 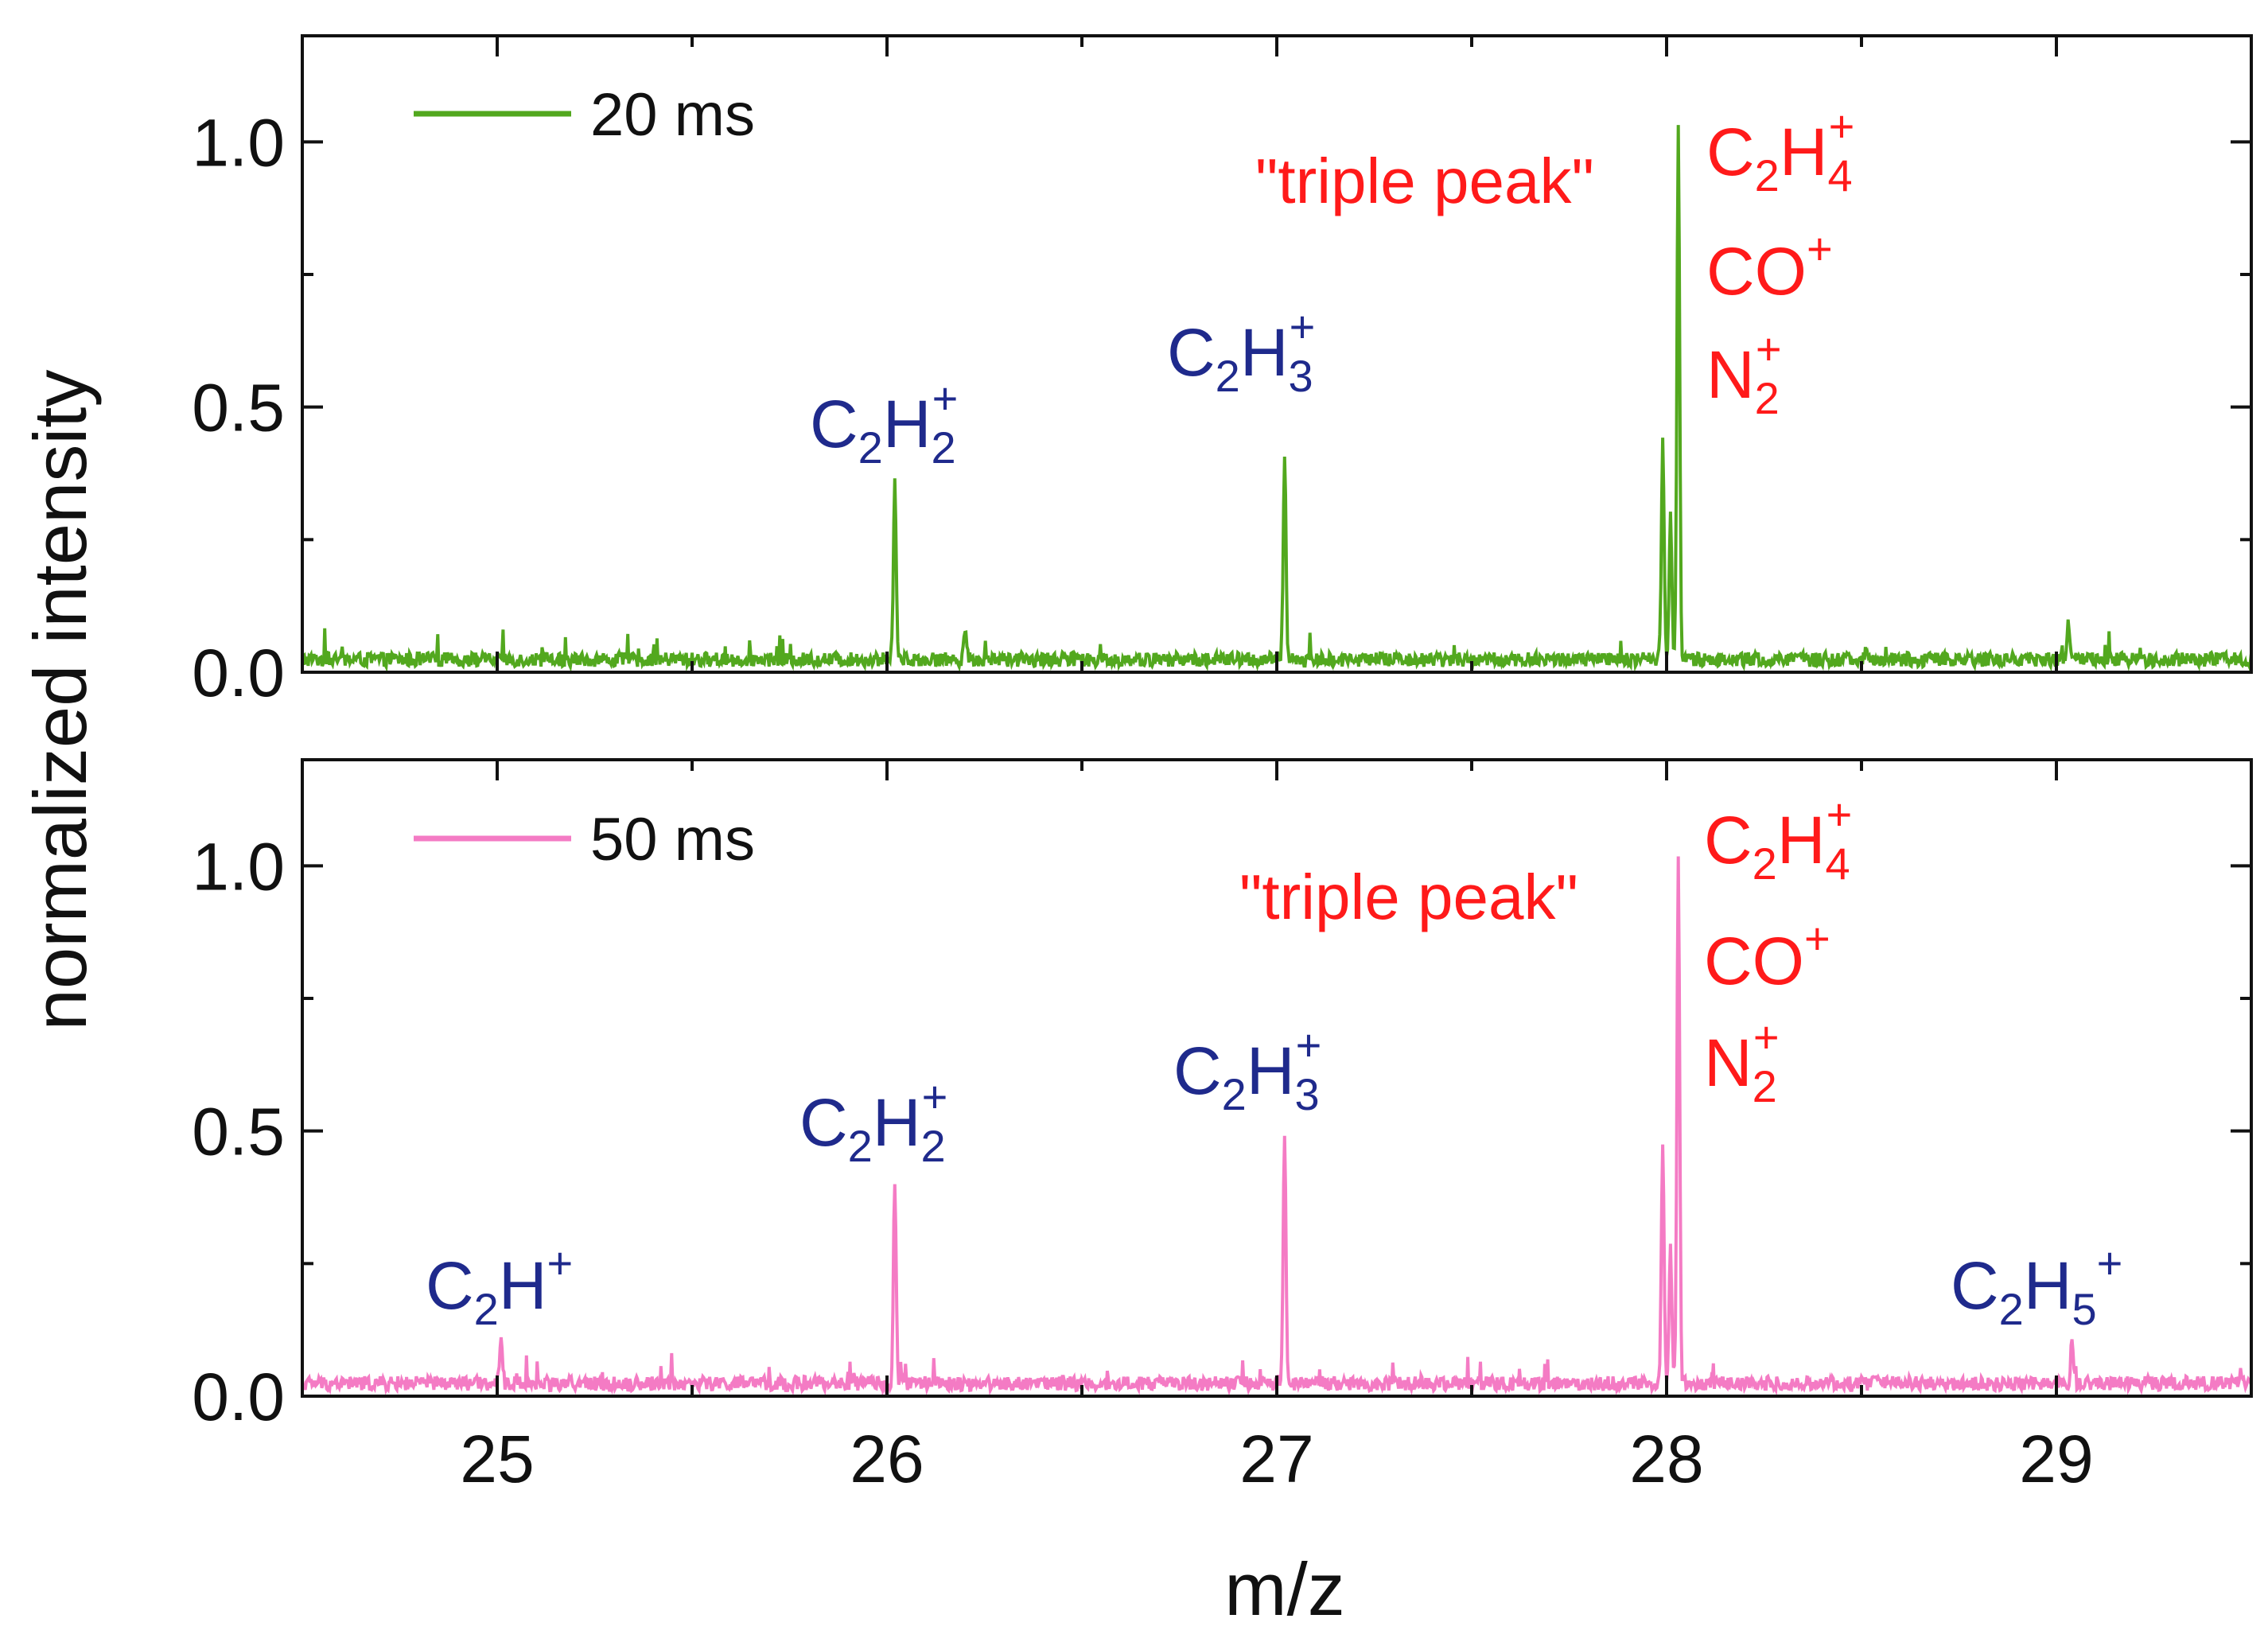 I want to click on x-tick-labels: 25 26 27 28 29, so click(x=1276, y=1459).